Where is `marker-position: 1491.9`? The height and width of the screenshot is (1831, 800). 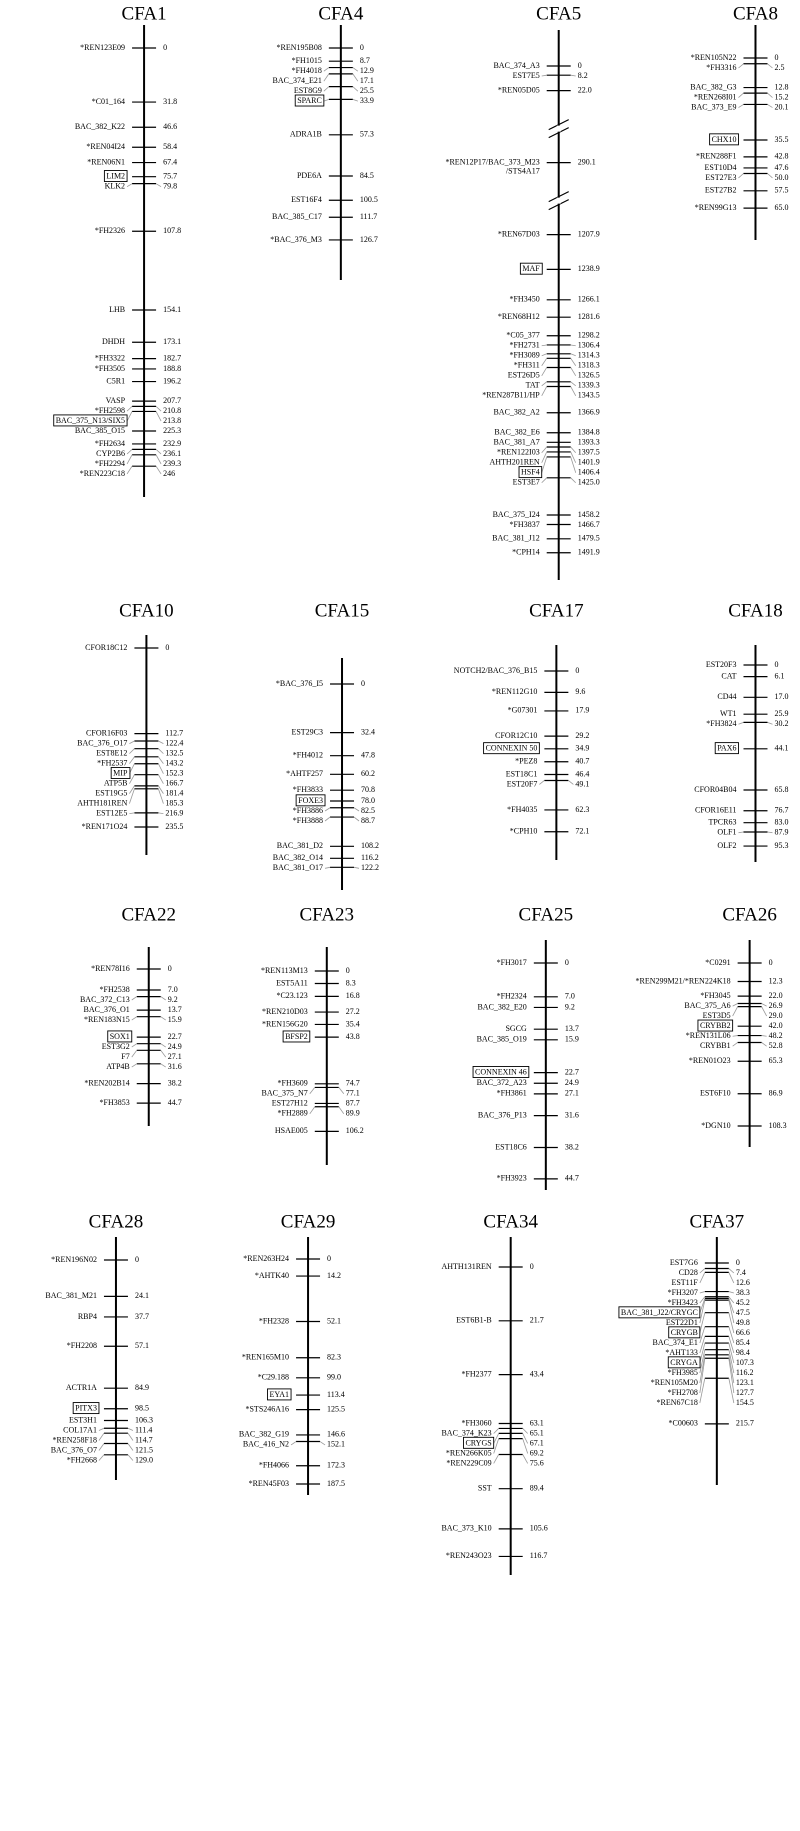 marker-position: 1491.9 is located at coordinates (589, 552).